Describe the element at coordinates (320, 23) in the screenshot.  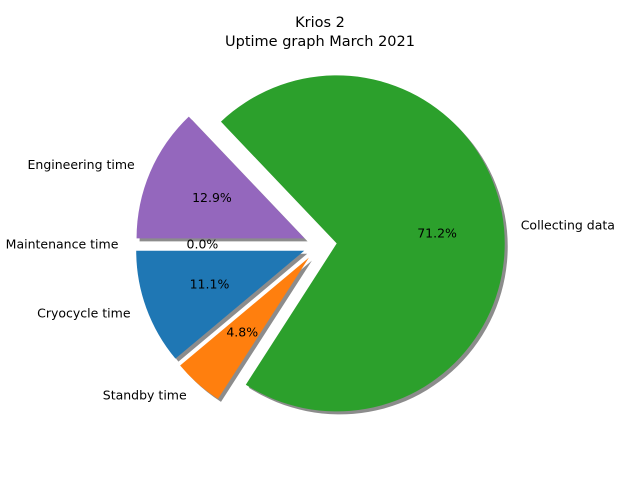
I see `chart-title-line1: Krios 2` at that location.